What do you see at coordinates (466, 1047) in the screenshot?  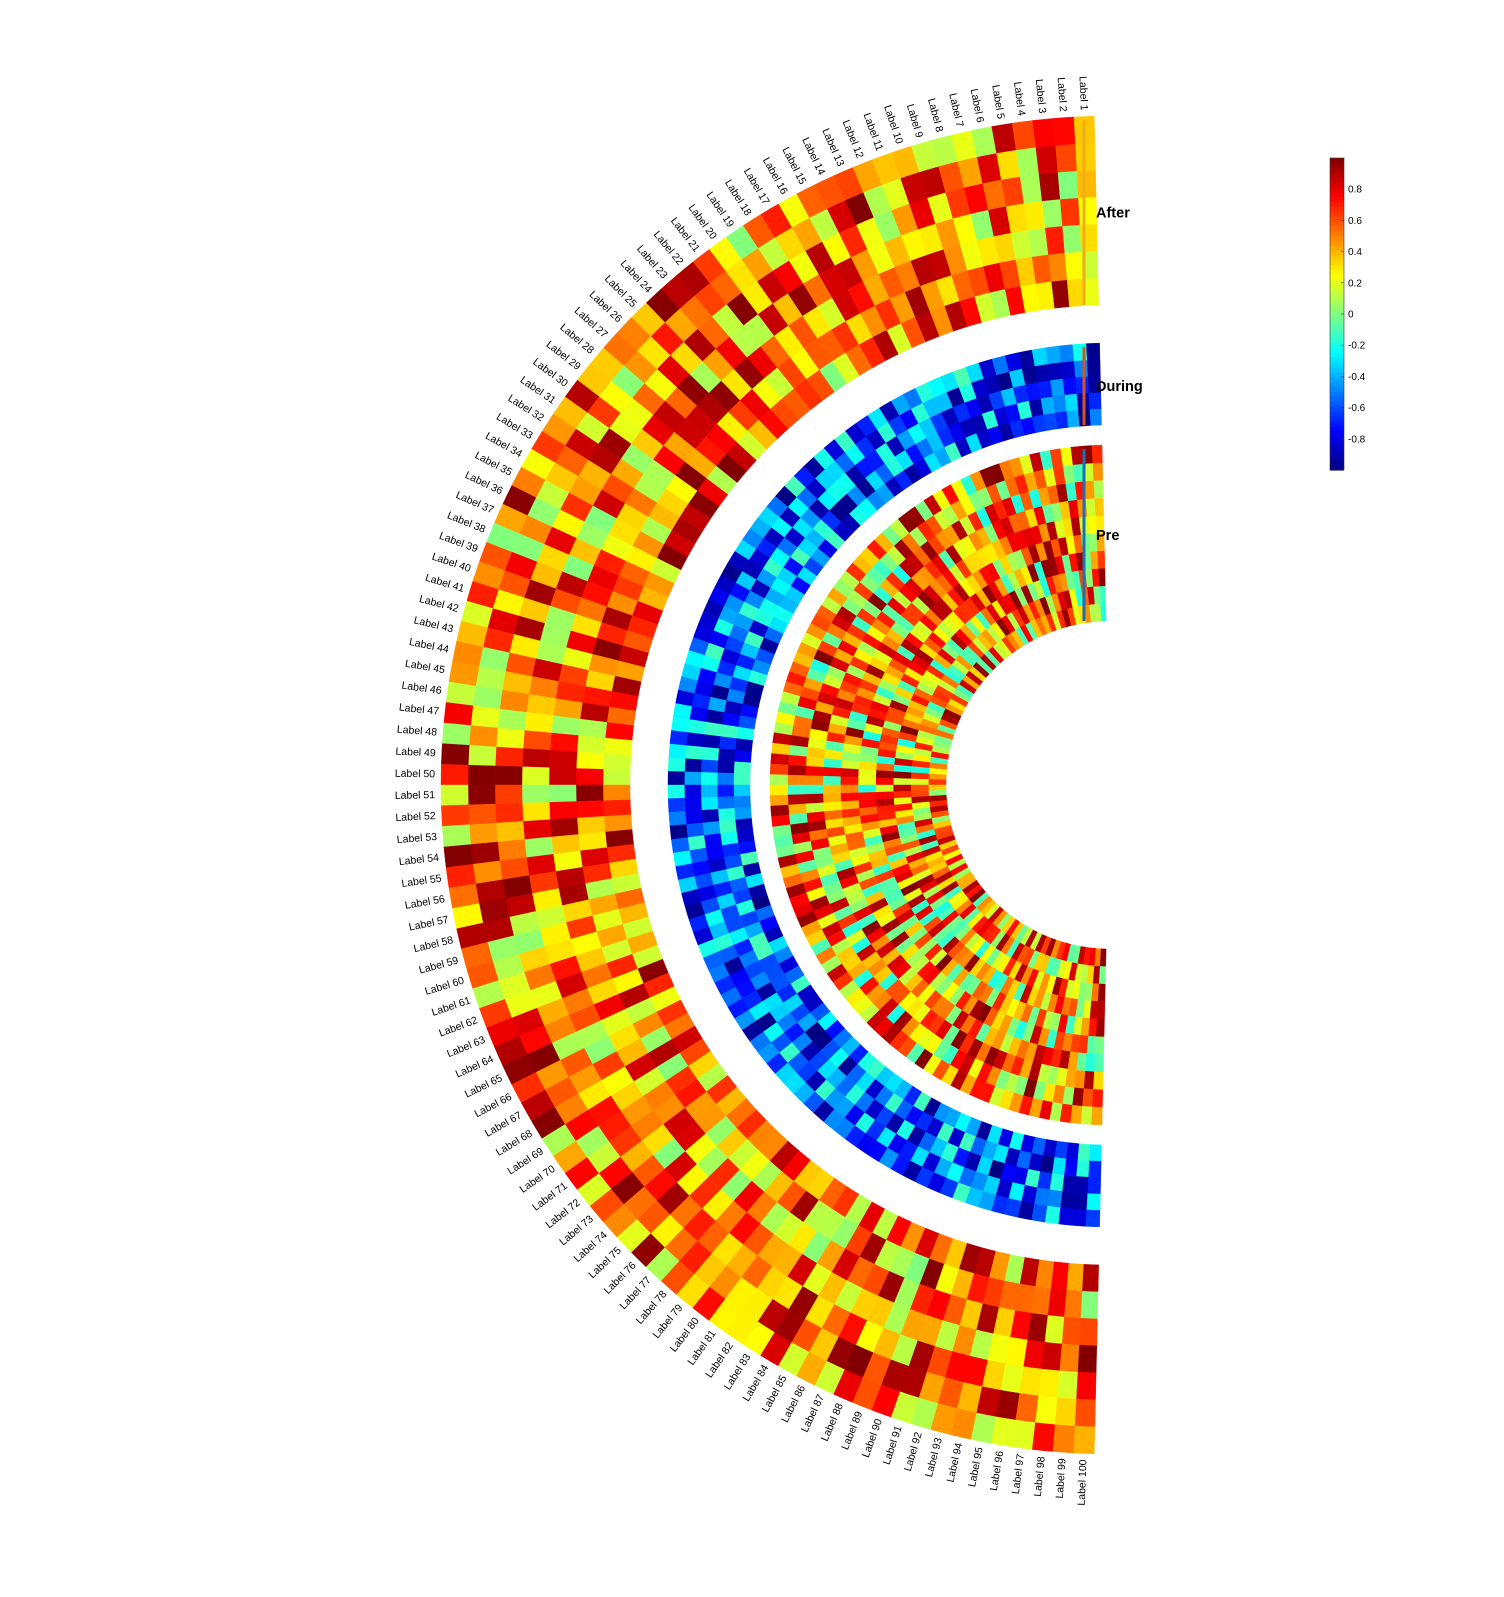 I see `category-label: Label 63` at bounding box center [466, 1047].